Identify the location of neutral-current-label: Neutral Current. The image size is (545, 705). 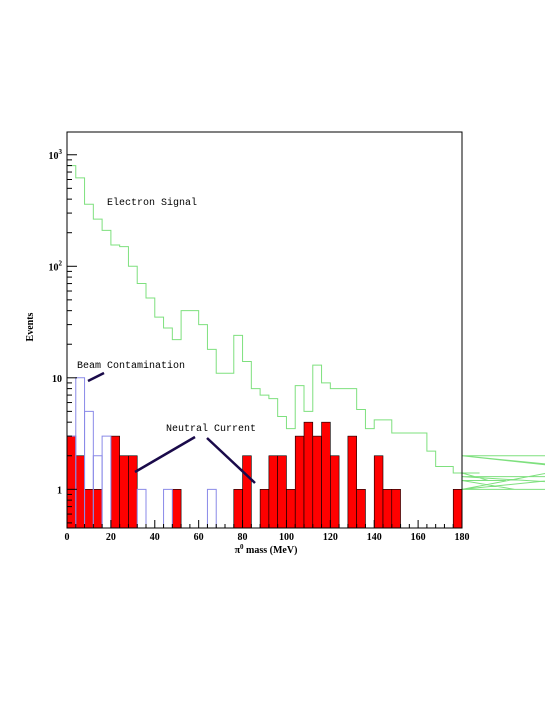
(211, 429).